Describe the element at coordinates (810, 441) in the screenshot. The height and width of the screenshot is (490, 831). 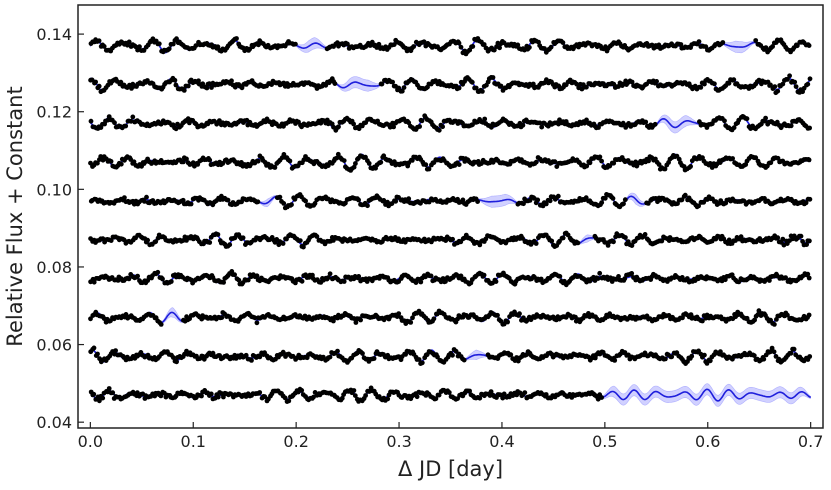
I see `x-tick-label: 0.7` at that location.